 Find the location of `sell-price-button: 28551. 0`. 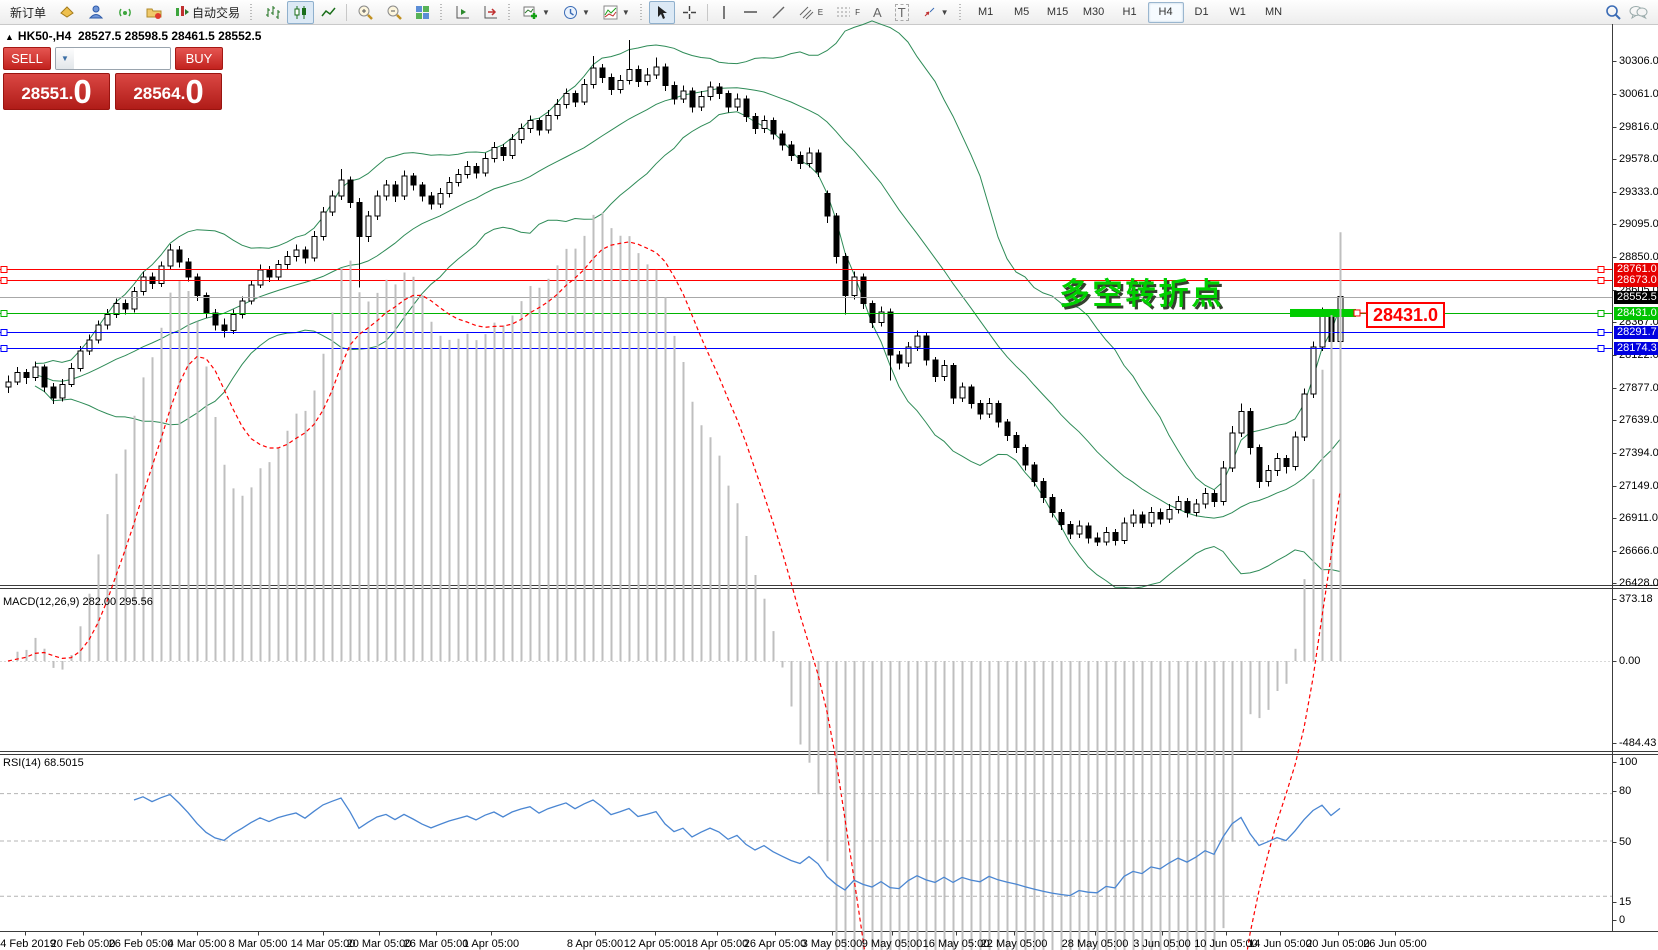

sell-price-button: 28551. 0 is located at coordinates (56, 91).